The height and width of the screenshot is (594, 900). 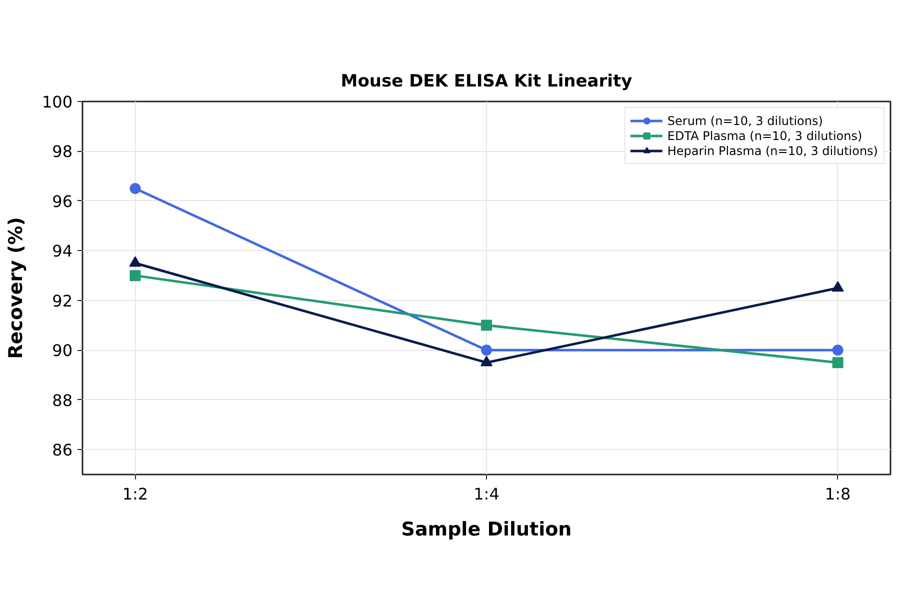 What do you see at coordinates (486, 529) in the screenshot?
I see `x-axis-title: Sample Dilution` at bounding box center [486, 529].